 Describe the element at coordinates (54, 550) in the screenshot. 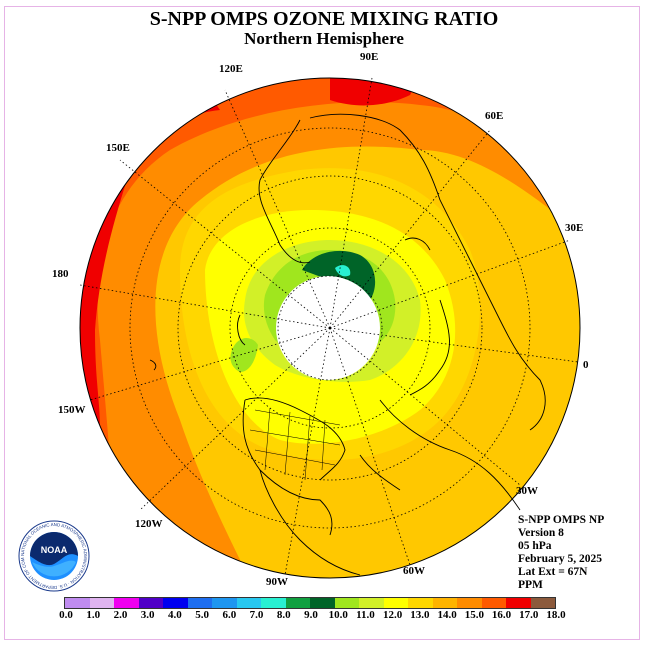

I see `svg-text: NOAA` at that location.